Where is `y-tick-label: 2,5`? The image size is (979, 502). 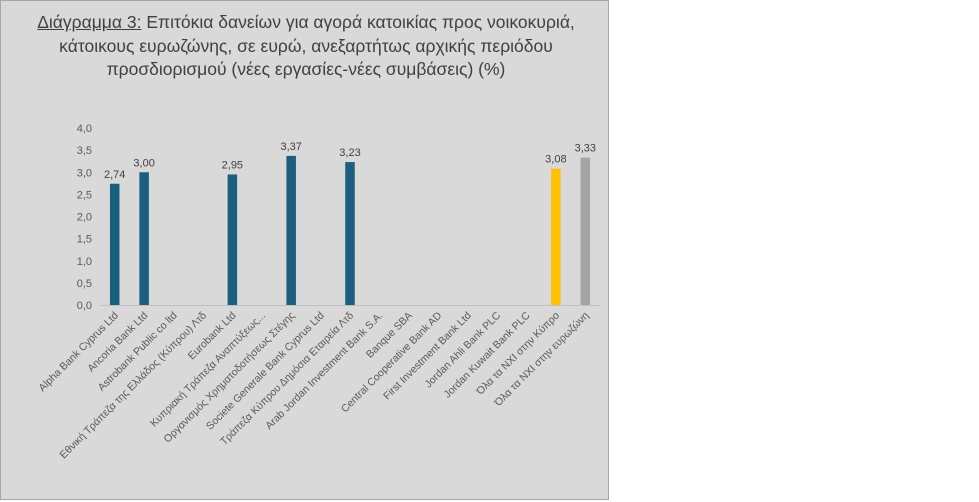 y-tick-label: 2,5 is located at coordinates (84, 195).